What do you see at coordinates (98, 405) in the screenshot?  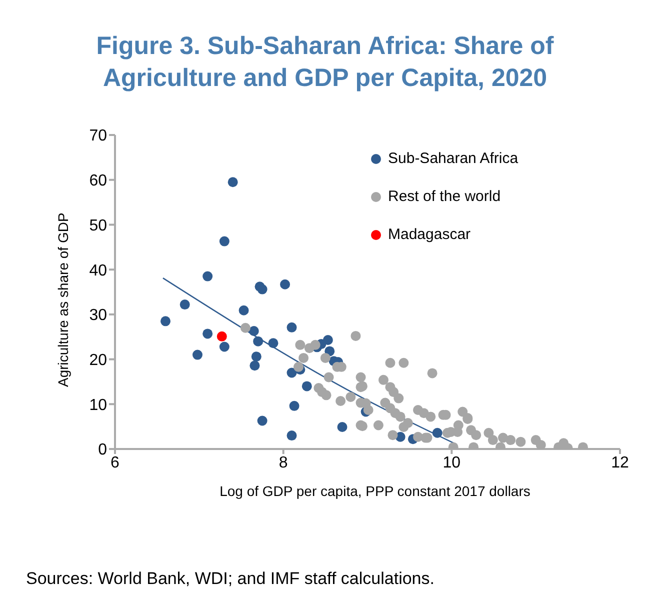 I see `y-tick-label: 10` at bounding box center [98, 405].